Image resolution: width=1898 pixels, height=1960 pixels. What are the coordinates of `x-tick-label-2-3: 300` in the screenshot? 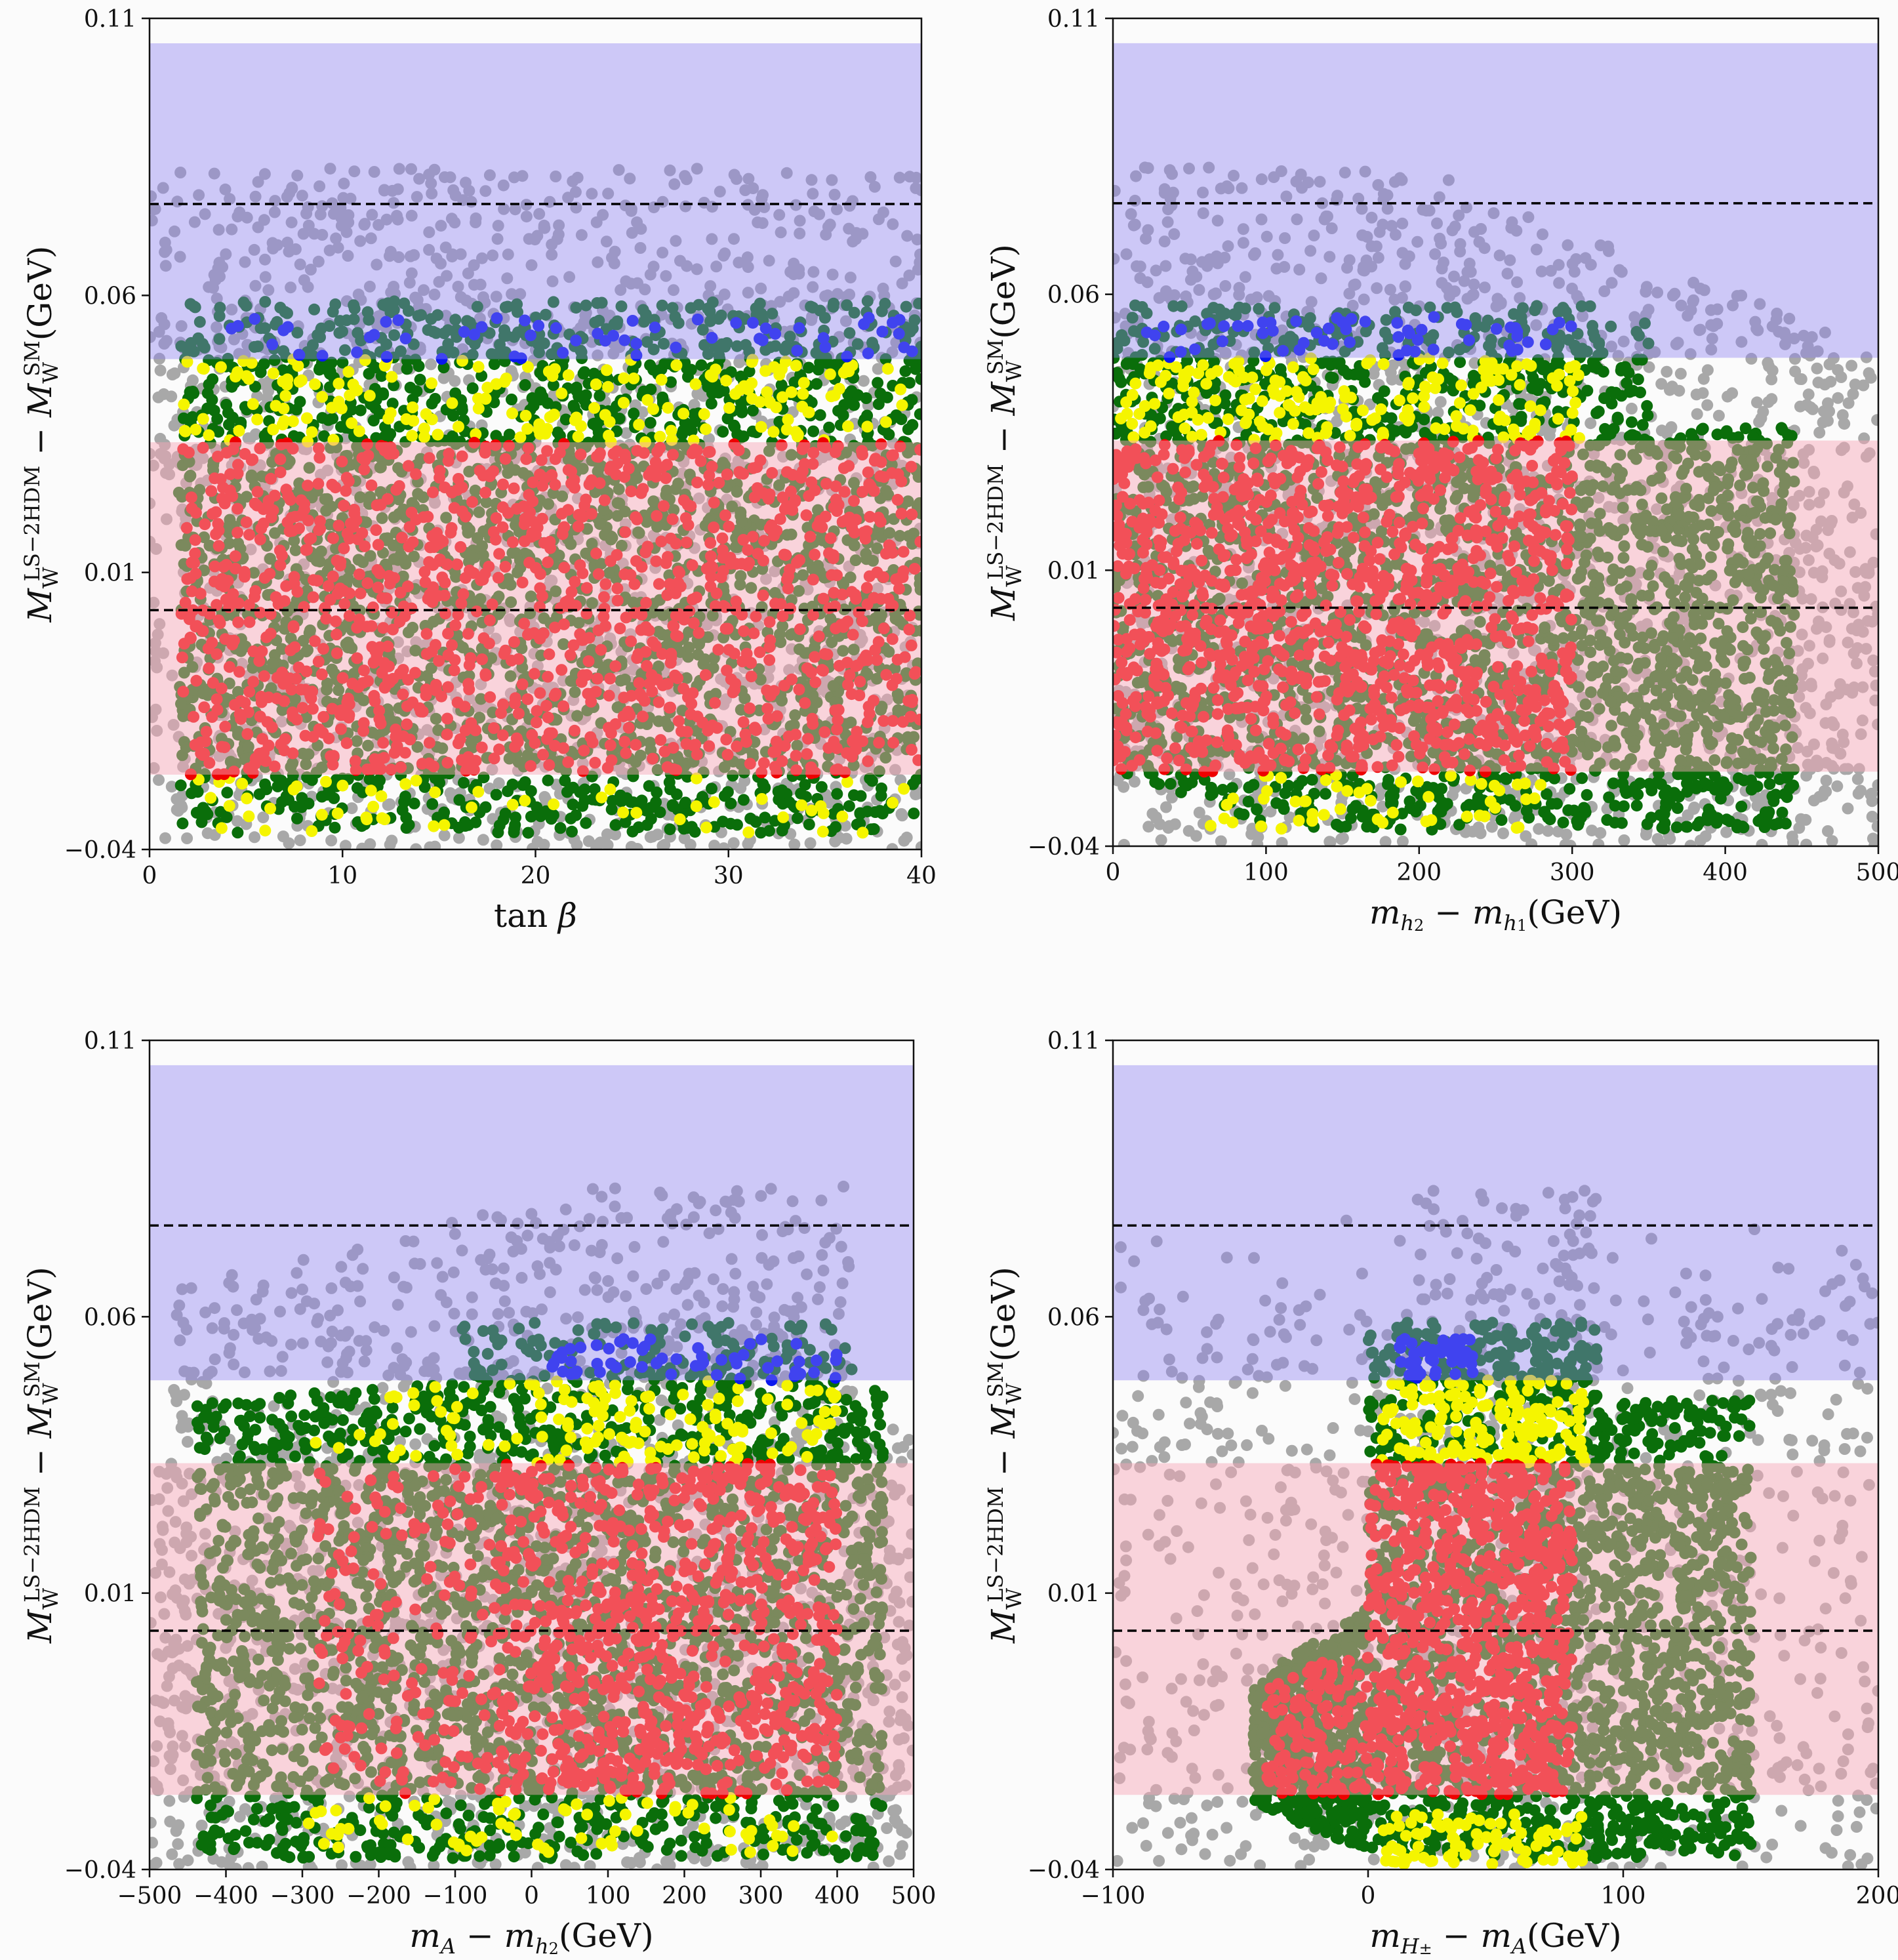 It's located at (1572, 873).